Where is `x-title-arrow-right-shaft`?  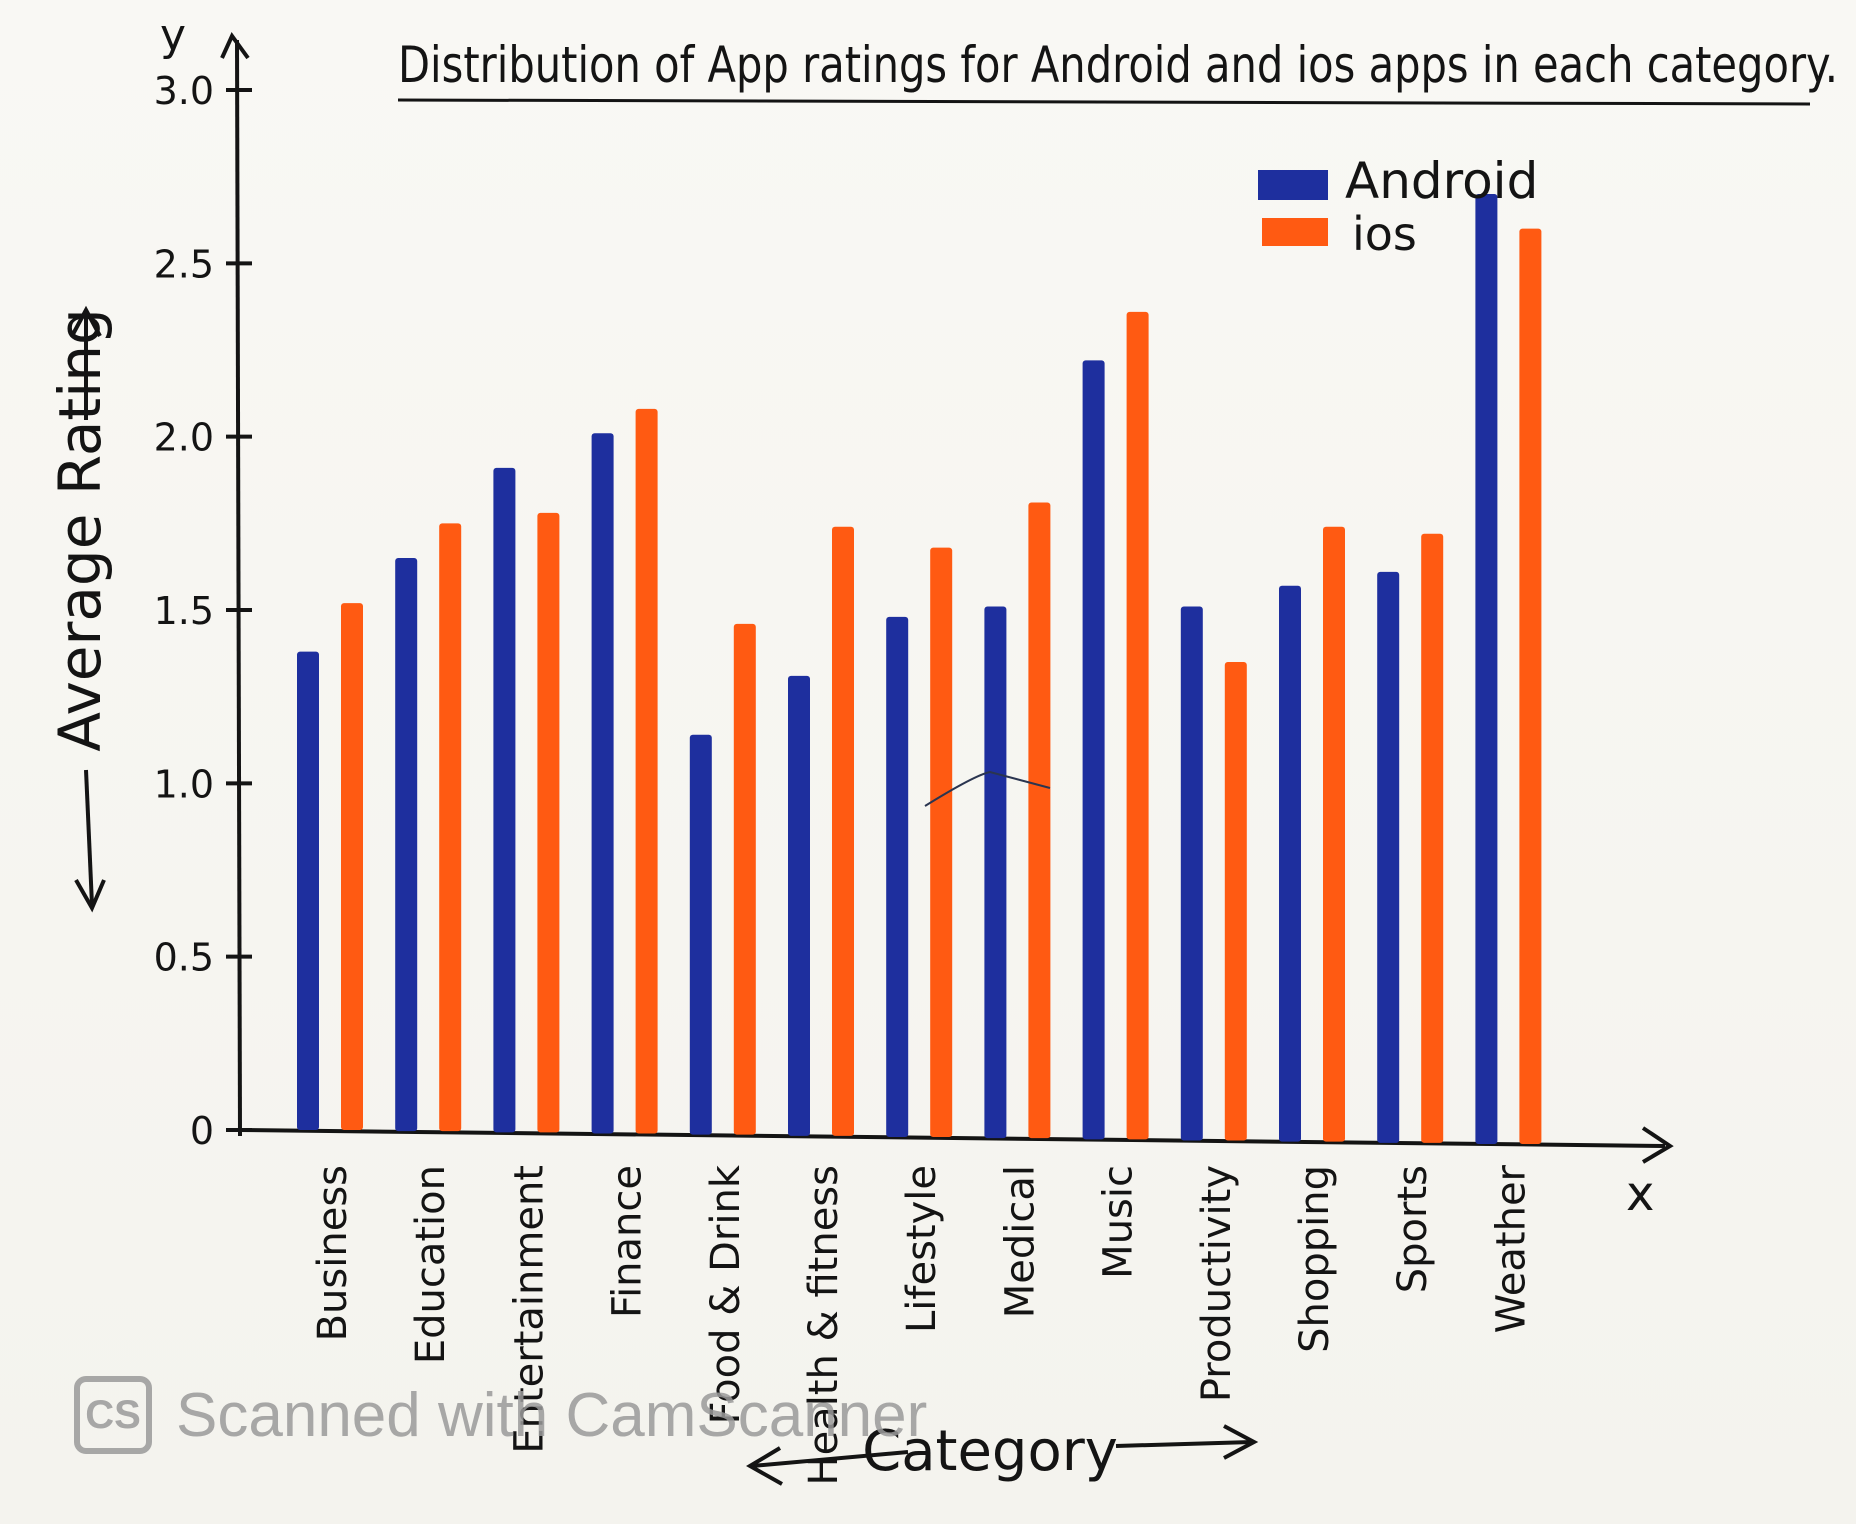 x-title-arrow-right-shaft is located at coordinates (1184, 1444).